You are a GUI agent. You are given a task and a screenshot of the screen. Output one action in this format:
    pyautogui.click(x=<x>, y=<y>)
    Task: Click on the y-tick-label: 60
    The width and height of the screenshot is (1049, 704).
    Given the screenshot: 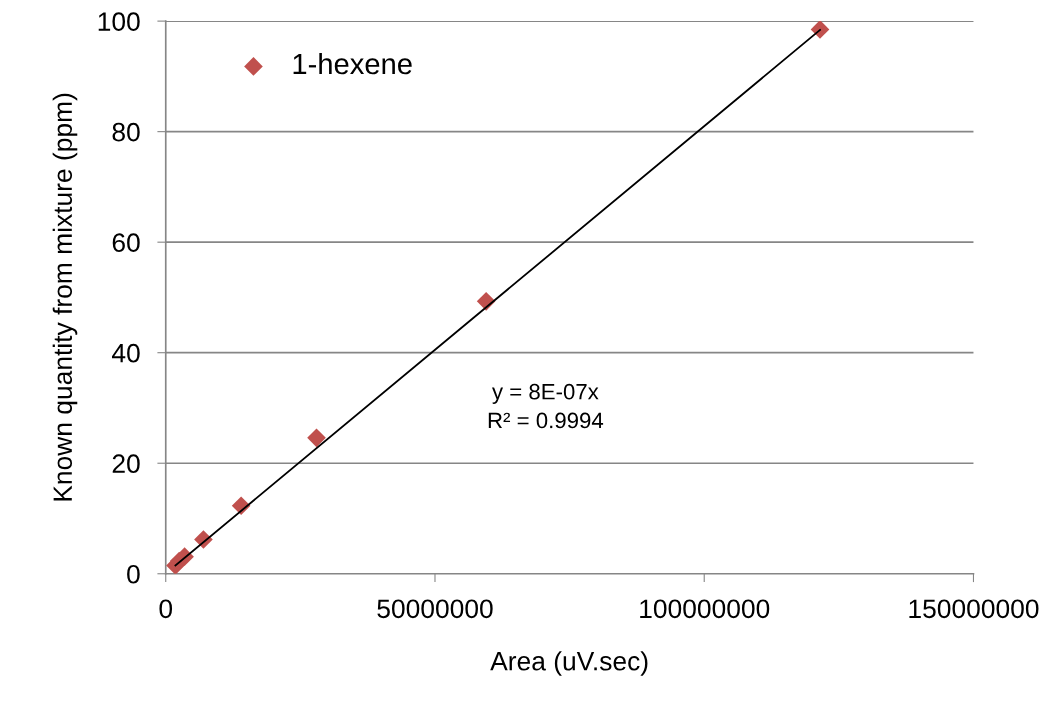 What is the action you would take?
    pyautogui.click(x=126, y=242)
    